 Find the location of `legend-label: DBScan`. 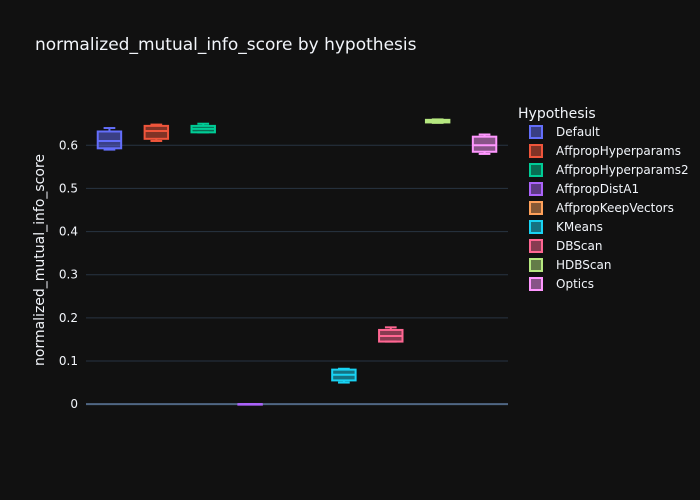

legend-label: DBScan is located at coordinates (579, 246).